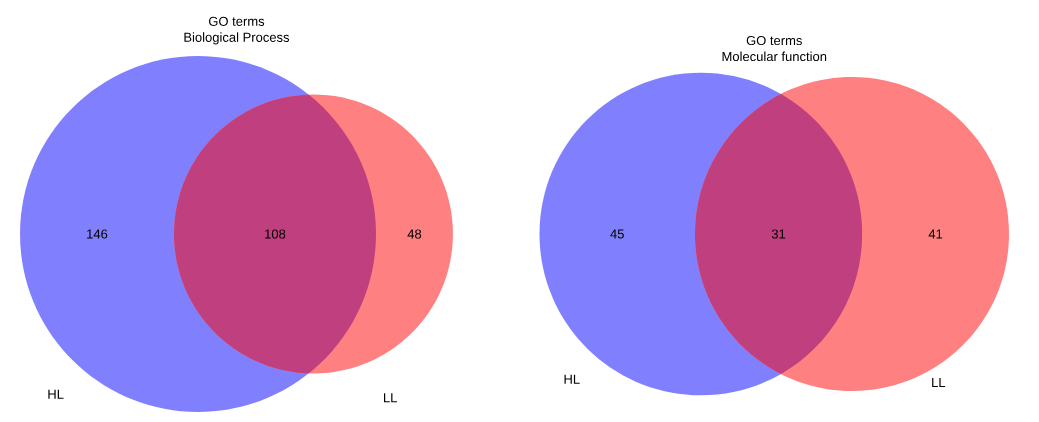  What do you see at coordinates (935, 234) in the screenshot?
I see `data-label: 41` at bounding box center [935, 234].